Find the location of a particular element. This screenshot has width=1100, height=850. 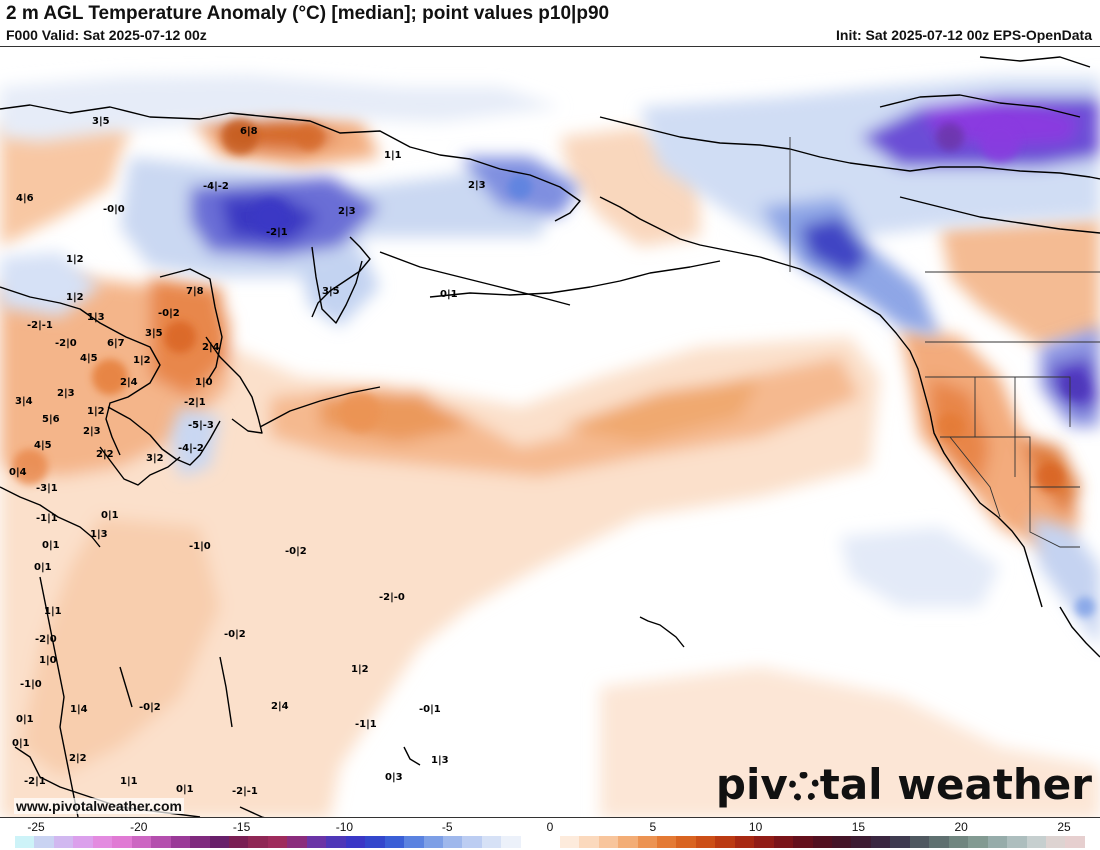

gear-icon is located at coordinates (803, 787).